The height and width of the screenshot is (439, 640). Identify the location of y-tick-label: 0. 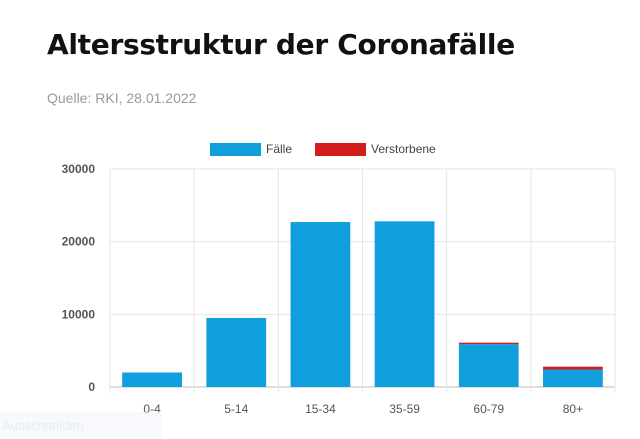
(91, 387).